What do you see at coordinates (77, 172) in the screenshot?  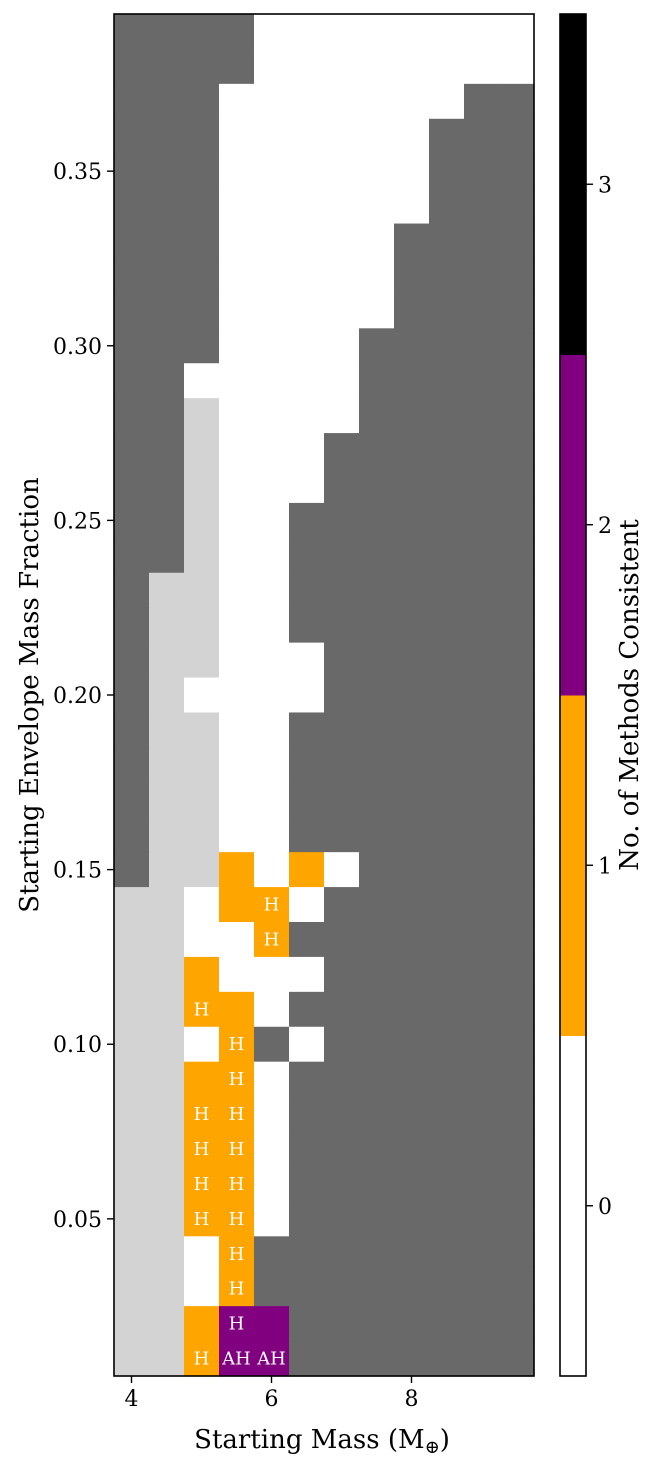 I see `y-tick-label: 0.35` at bounding box center [77, 172].